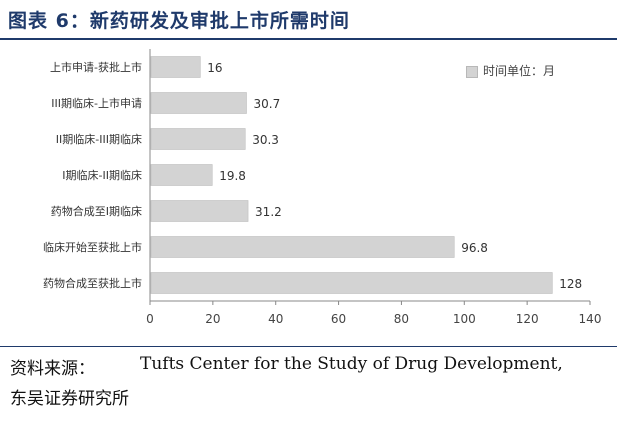  Describe the element at coordinates (268, 212) in the screenshot. I see `data-label: 31.2` at that location.